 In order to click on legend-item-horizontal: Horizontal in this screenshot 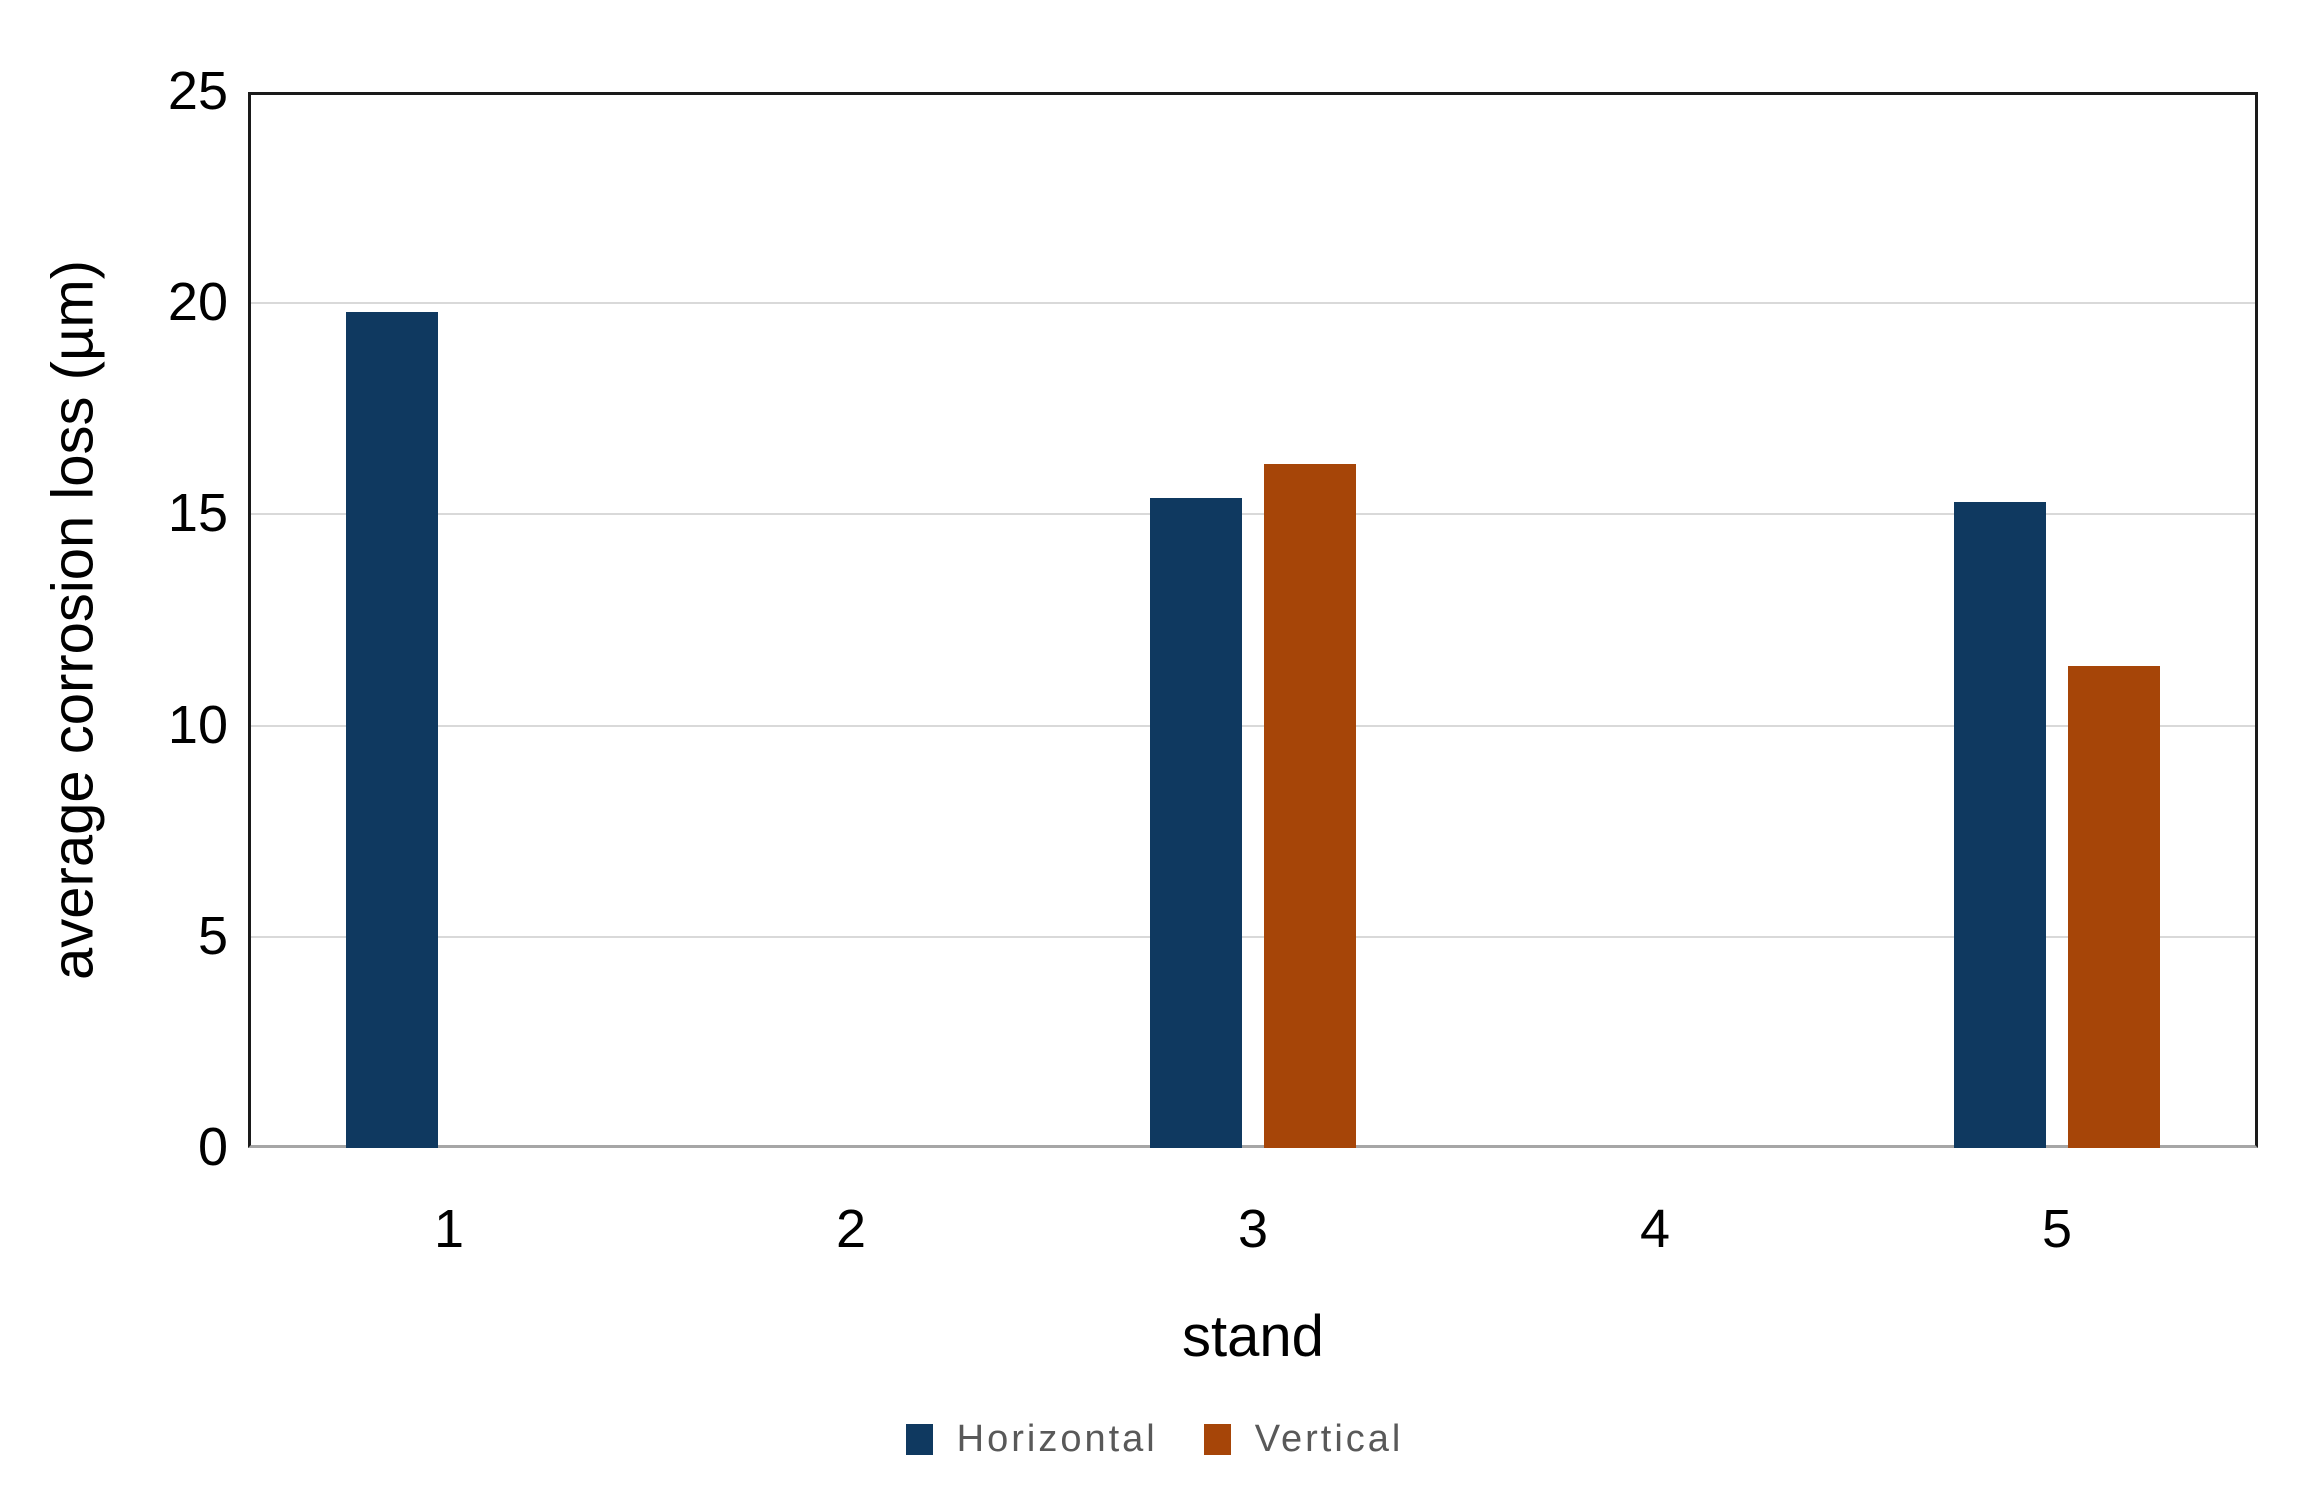, I will do `click(1031, 1439)`.